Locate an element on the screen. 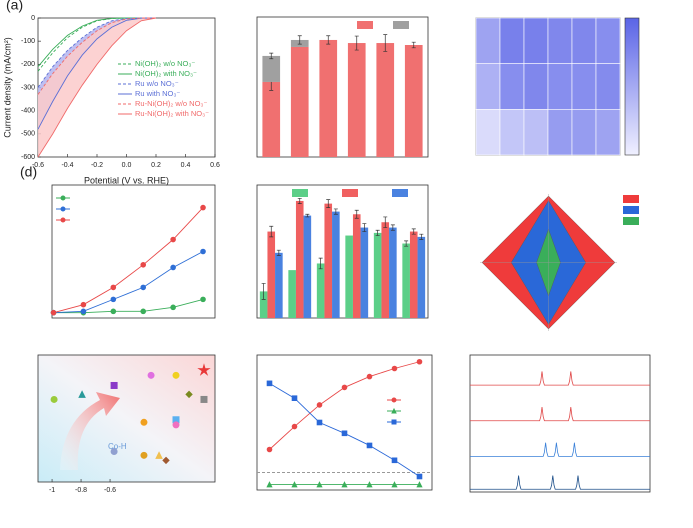 The width and height of the screenshot is (693, 528). y-tick-label: -200 is located at coordinates (28, 64).